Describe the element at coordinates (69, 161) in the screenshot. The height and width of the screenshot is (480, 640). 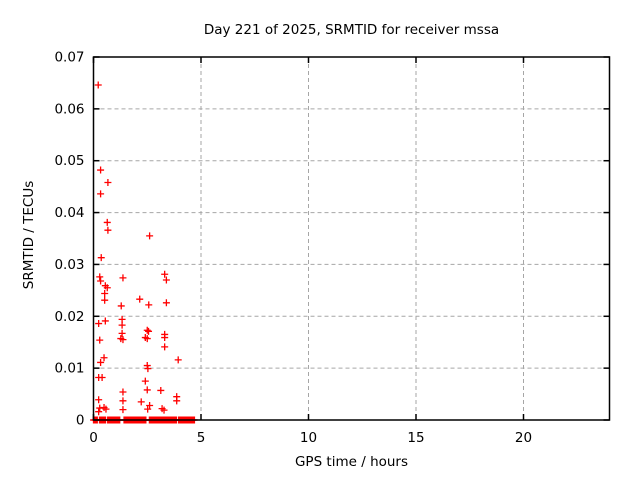
I see `y-tick-label: 0.05` at that location.